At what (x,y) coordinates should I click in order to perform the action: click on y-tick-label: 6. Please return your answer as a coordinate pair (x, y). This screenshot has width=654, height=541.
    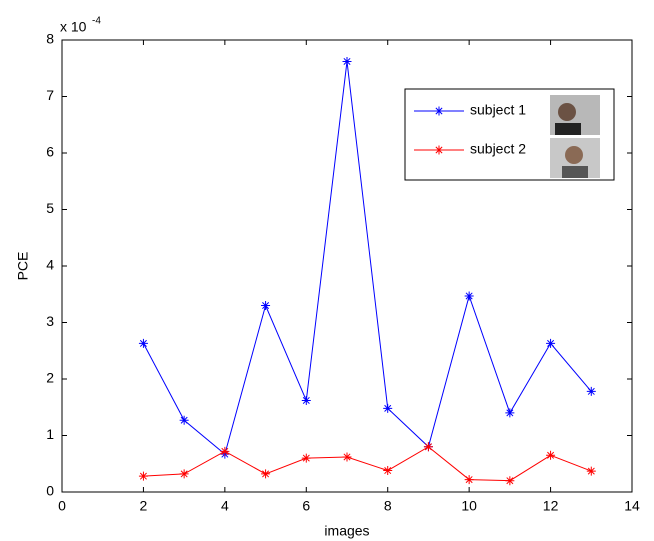
    Looking at the image, I should click on (50, 152).